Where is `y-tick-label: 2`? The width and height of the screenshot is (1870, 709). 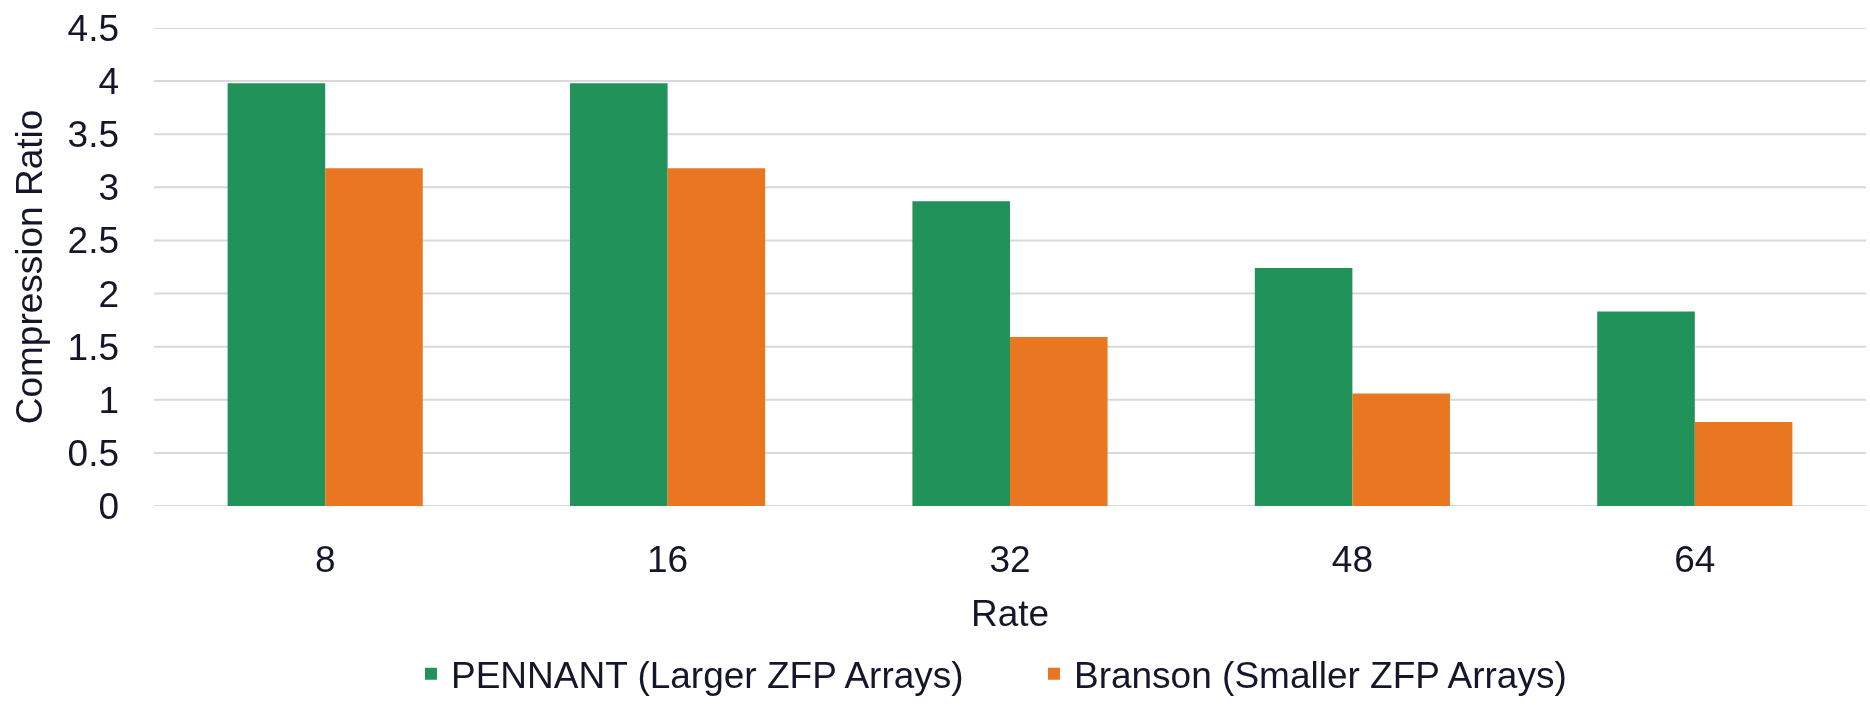
y-tick-label: 2 is located at coordinates (108, 294).